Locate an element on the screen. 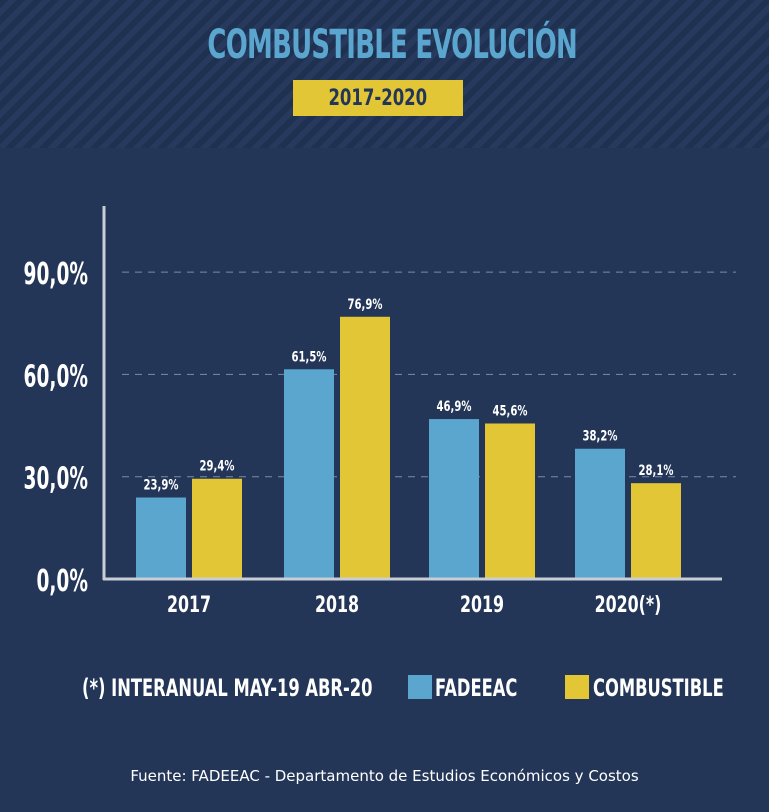 The height and width of the screenshot is (812, 769). y-tick-label: 0,0% is located at coordinates (62, 580).